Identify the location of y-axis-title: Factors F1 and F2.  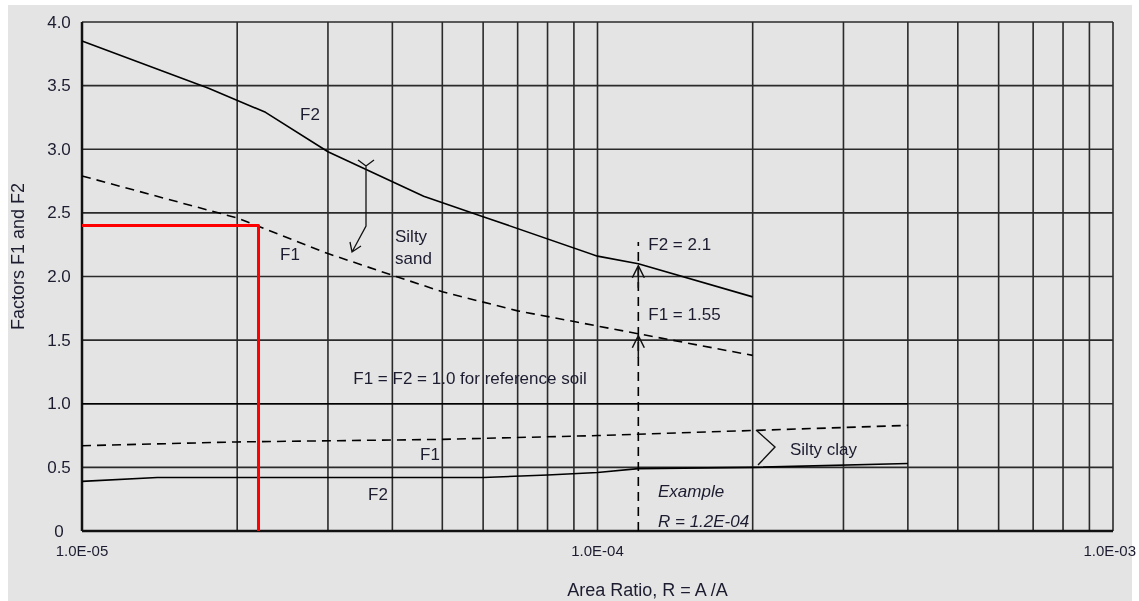
(18, 256).